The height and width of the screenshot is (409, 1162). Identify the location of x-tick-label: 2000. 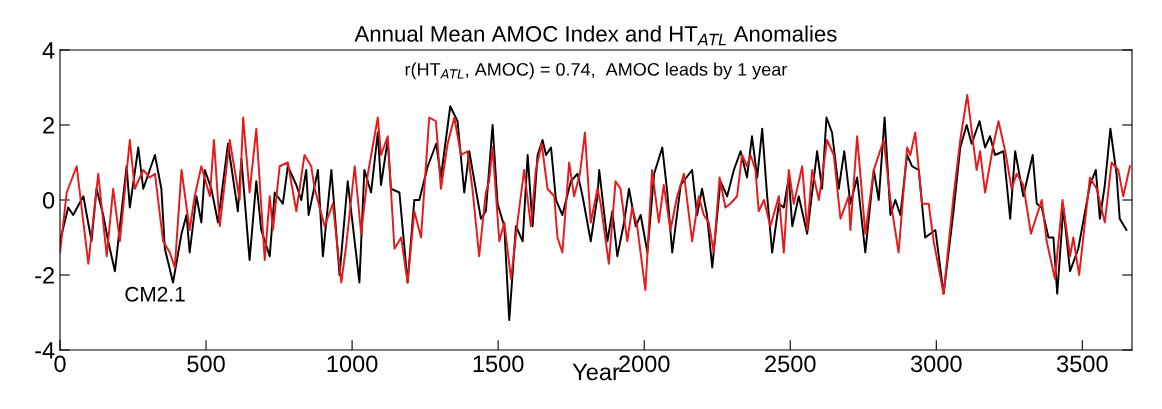
(644, 364).